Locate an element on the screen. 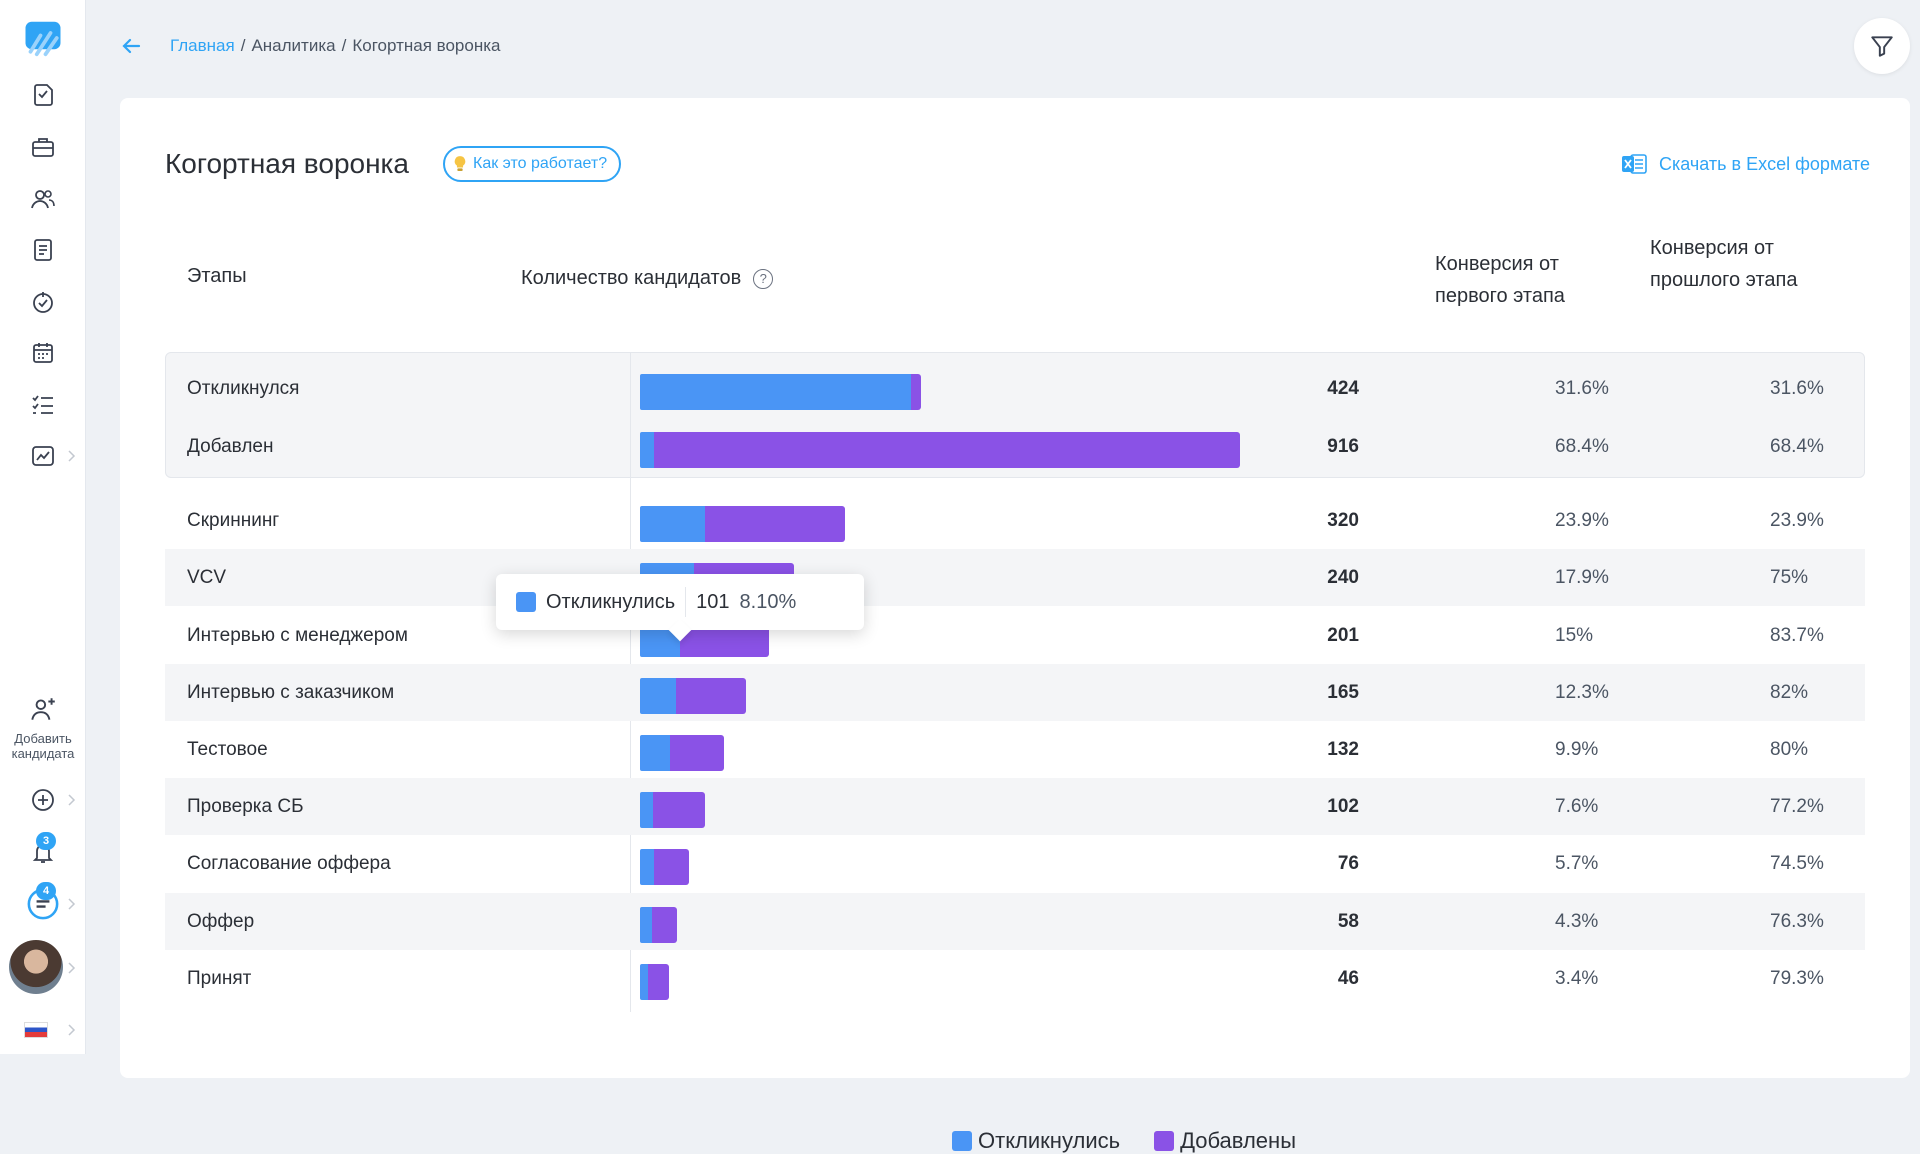  conversion-from-first: 17.9% is located at coordinates (1582, 577).